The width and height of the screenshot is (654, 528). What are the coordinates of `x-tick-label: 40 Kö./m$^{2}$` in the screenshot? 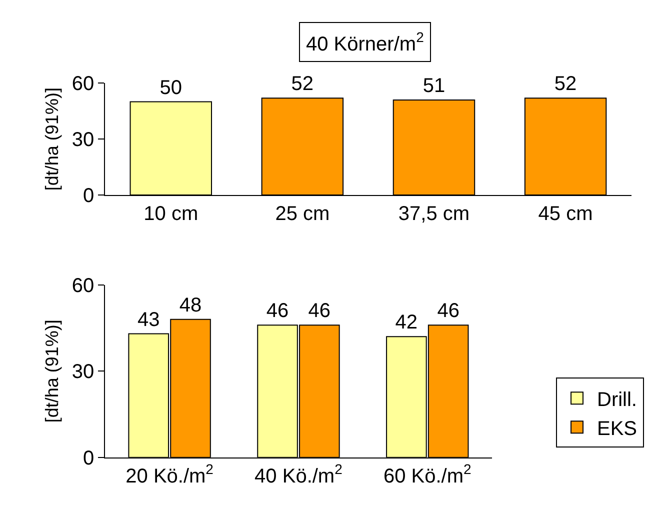 It's located at (298, 474).